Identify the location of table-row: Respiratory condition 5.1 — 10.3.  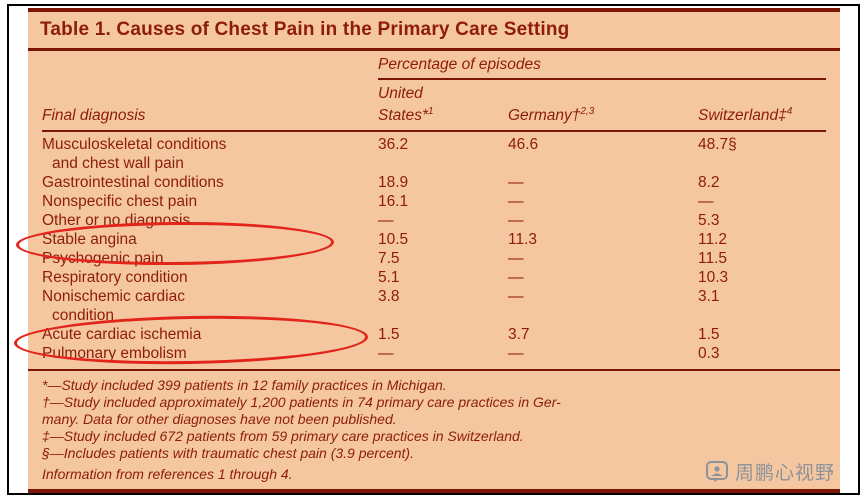
(434, 277).